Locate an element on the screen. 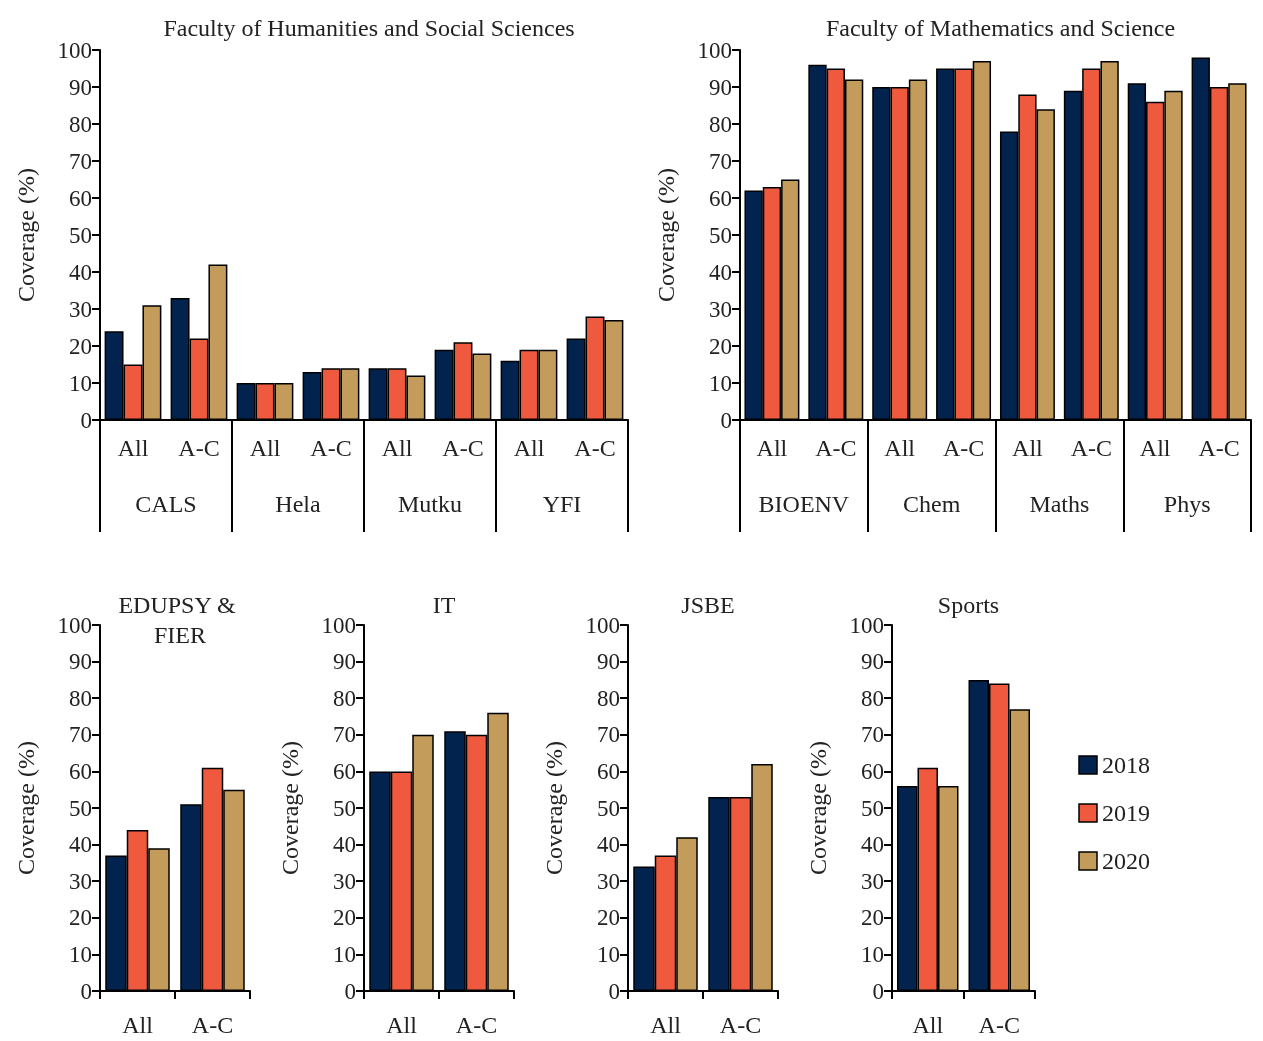 This screenshot has width=1263, height=1041. legend-label: 2019 is located at coordinates (1126, 813).